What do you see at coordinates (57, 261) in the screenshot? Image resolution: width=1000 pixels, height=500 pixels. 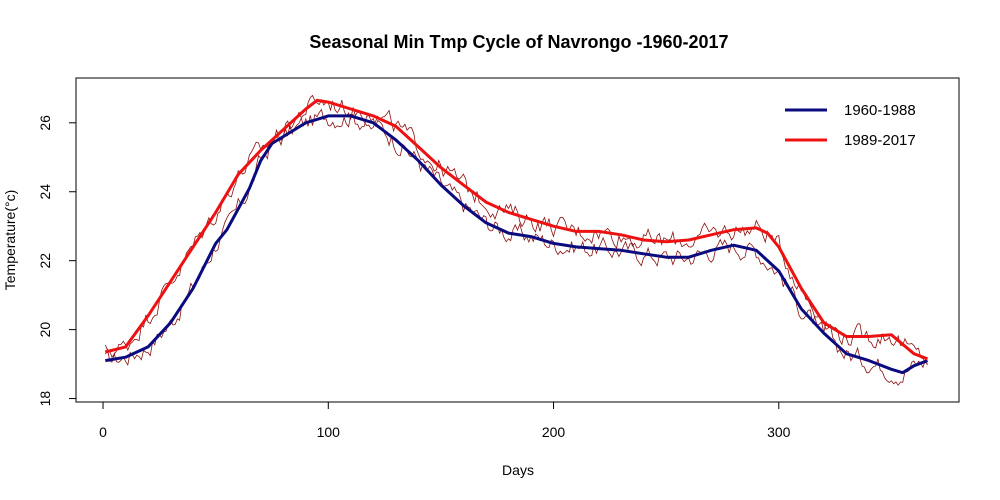 I see `y-axis: 18 20 22 24 26` at bounding box center [57, 261].